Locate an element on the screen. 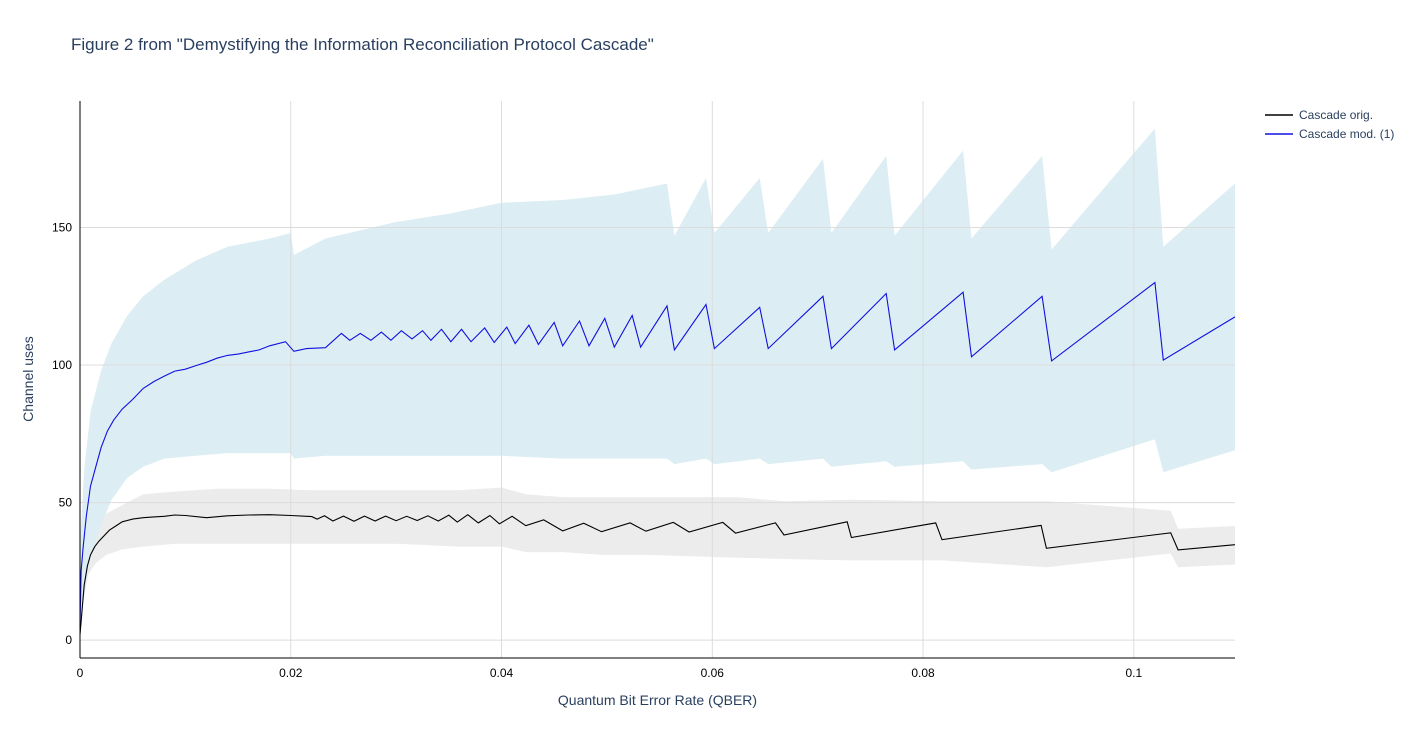 This screenshot has height=738, width=1424. legend-item-1: Cascade orig. is located at coordinates (1319, 115).